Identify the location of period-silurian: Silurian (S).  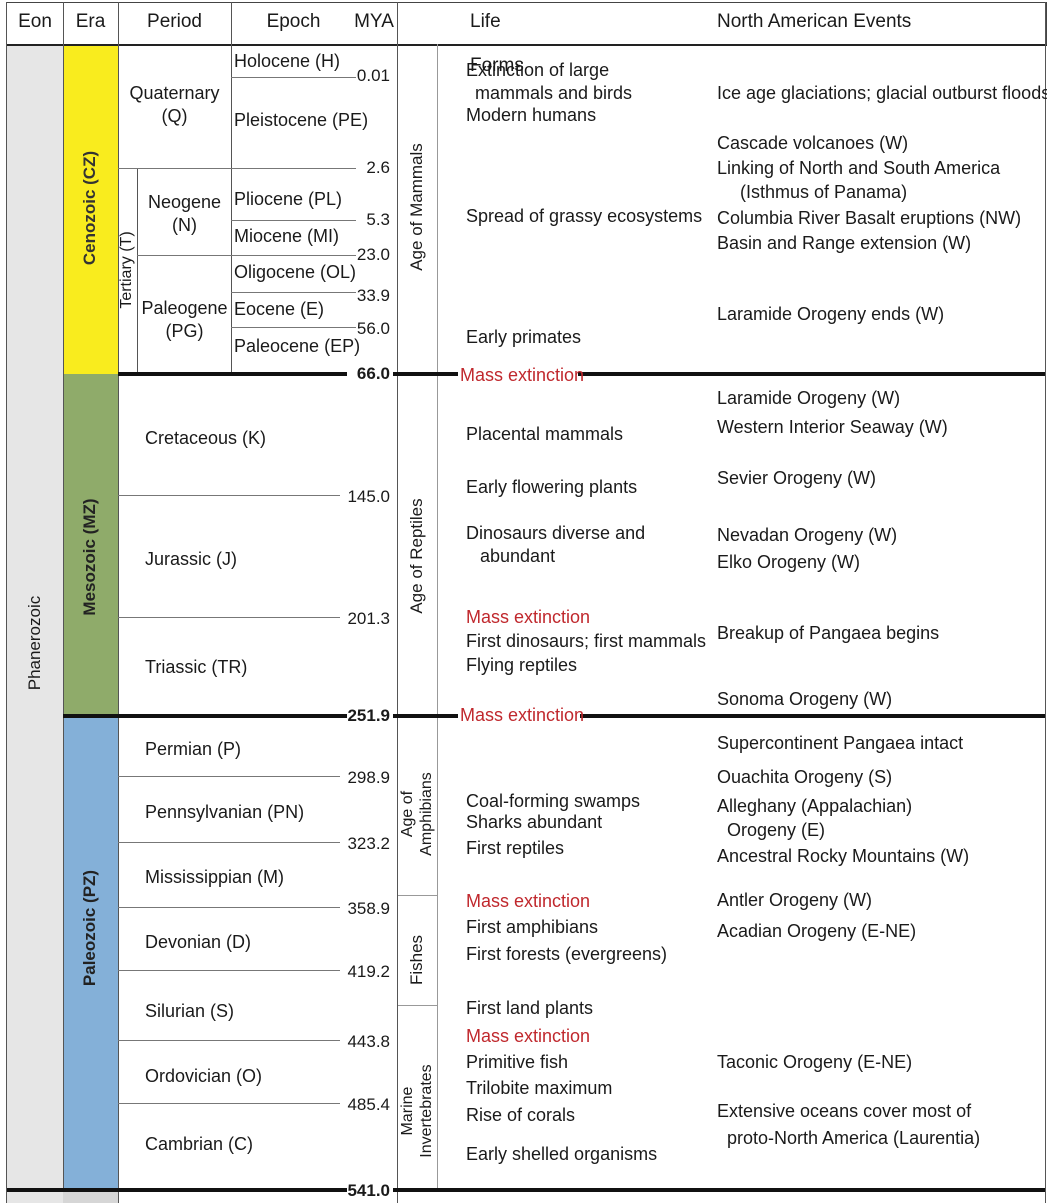
(190, 1011).